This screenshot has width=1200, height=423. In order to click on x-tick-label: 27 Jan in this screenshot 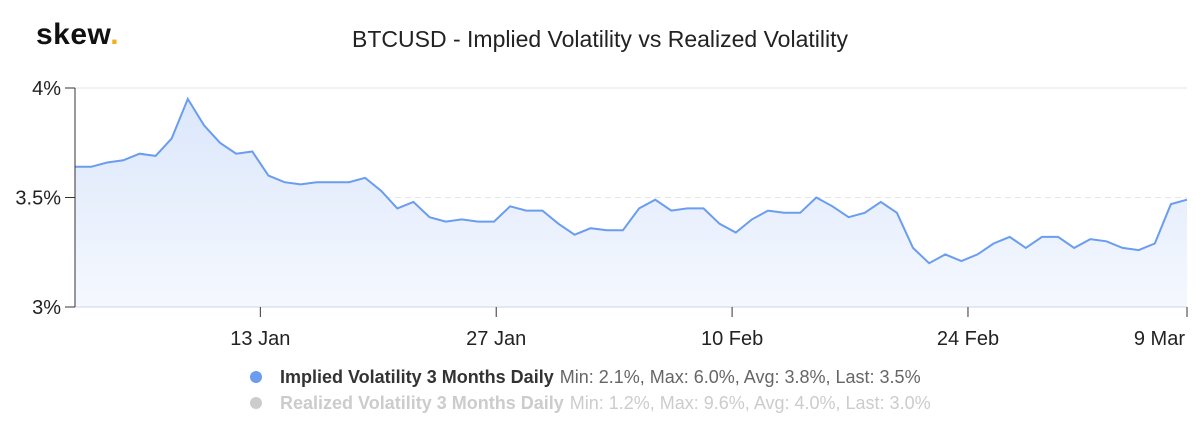, I will do `click(496, 339)`.